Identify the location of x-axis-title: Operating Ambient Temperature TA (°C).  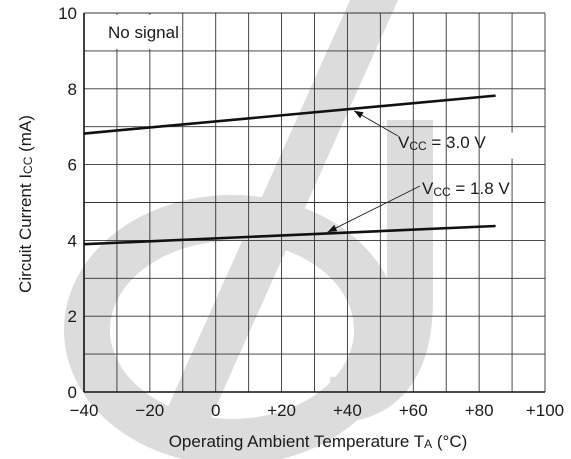
(318, 441).